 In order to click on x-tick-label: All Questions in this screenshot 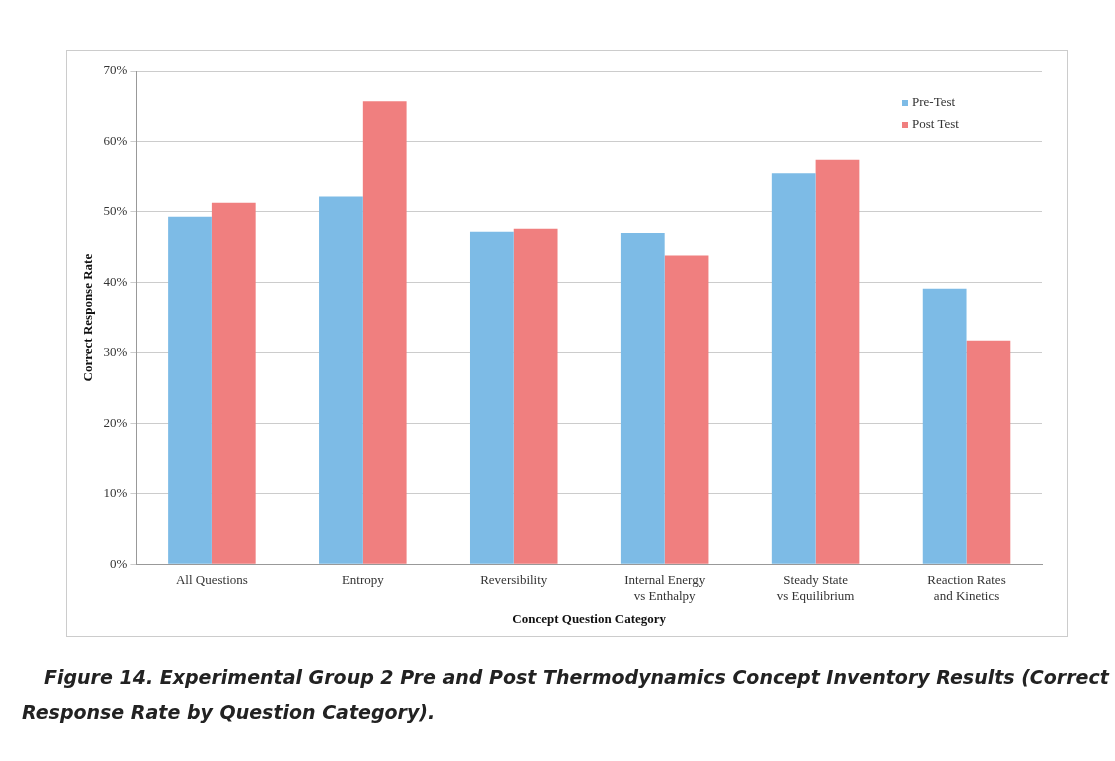, I will do `click(211, 580)`.